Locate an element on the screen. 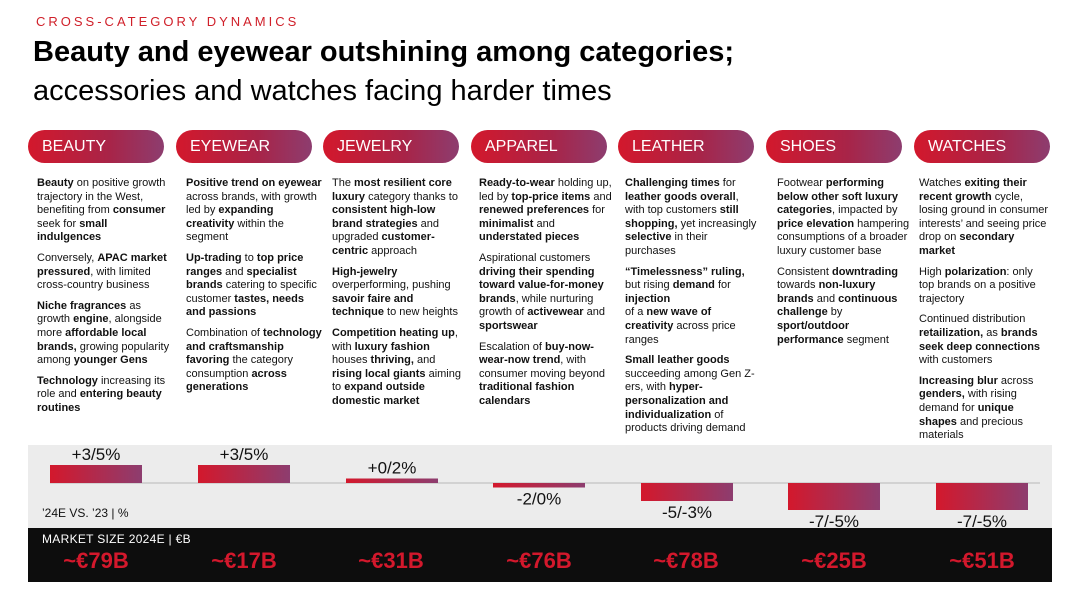 The image size is (1080, 608). category-pill-shoes: SHOES is located at coordinates (834, 146).